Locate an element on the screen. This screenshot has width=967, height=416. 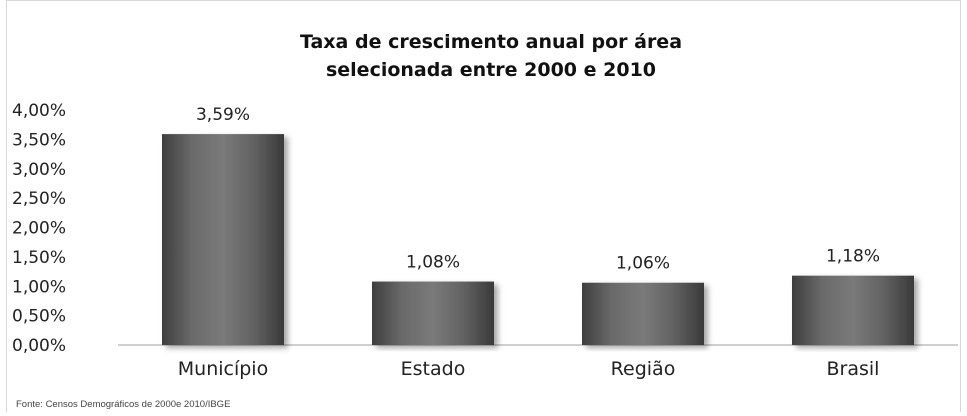
y-tick-label: 0,50% is located at coordinates (39, 317).